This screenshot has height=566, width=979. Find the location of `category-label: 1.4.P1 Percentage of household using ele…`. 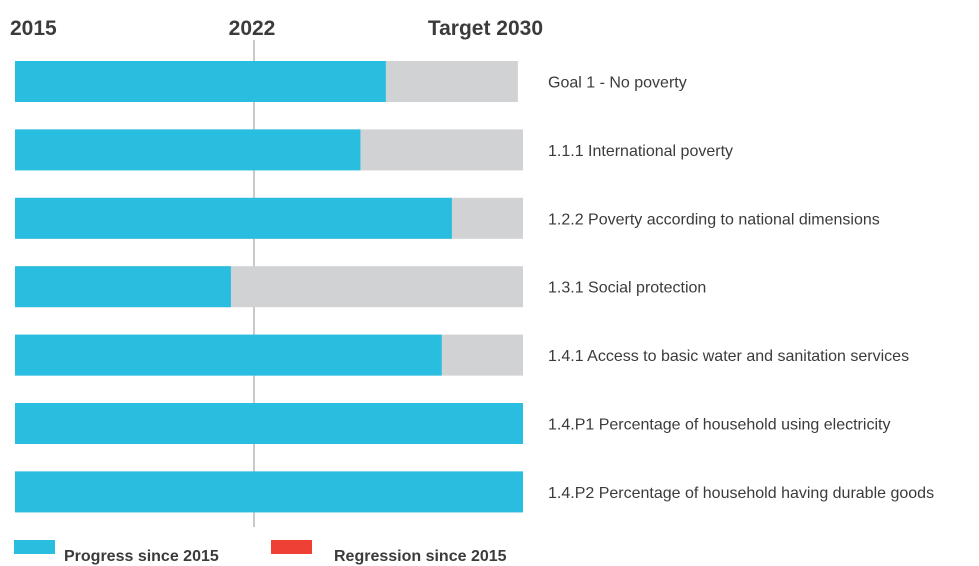

category-label: 1.4.P1 Percentage of household using ele… is located at coordinates (719, 425).